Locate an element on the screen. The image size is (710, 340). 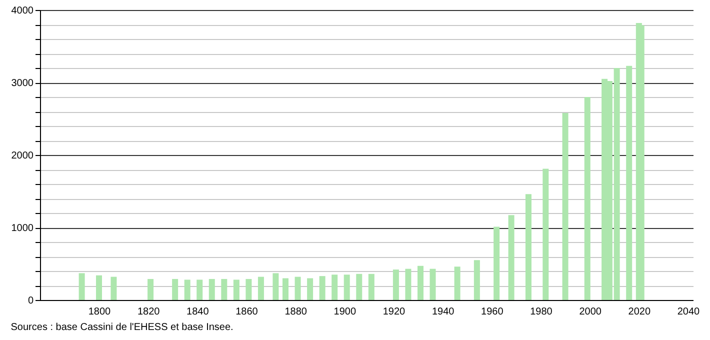
x-tick-label: 1960 is located at coordinates (492, 312).